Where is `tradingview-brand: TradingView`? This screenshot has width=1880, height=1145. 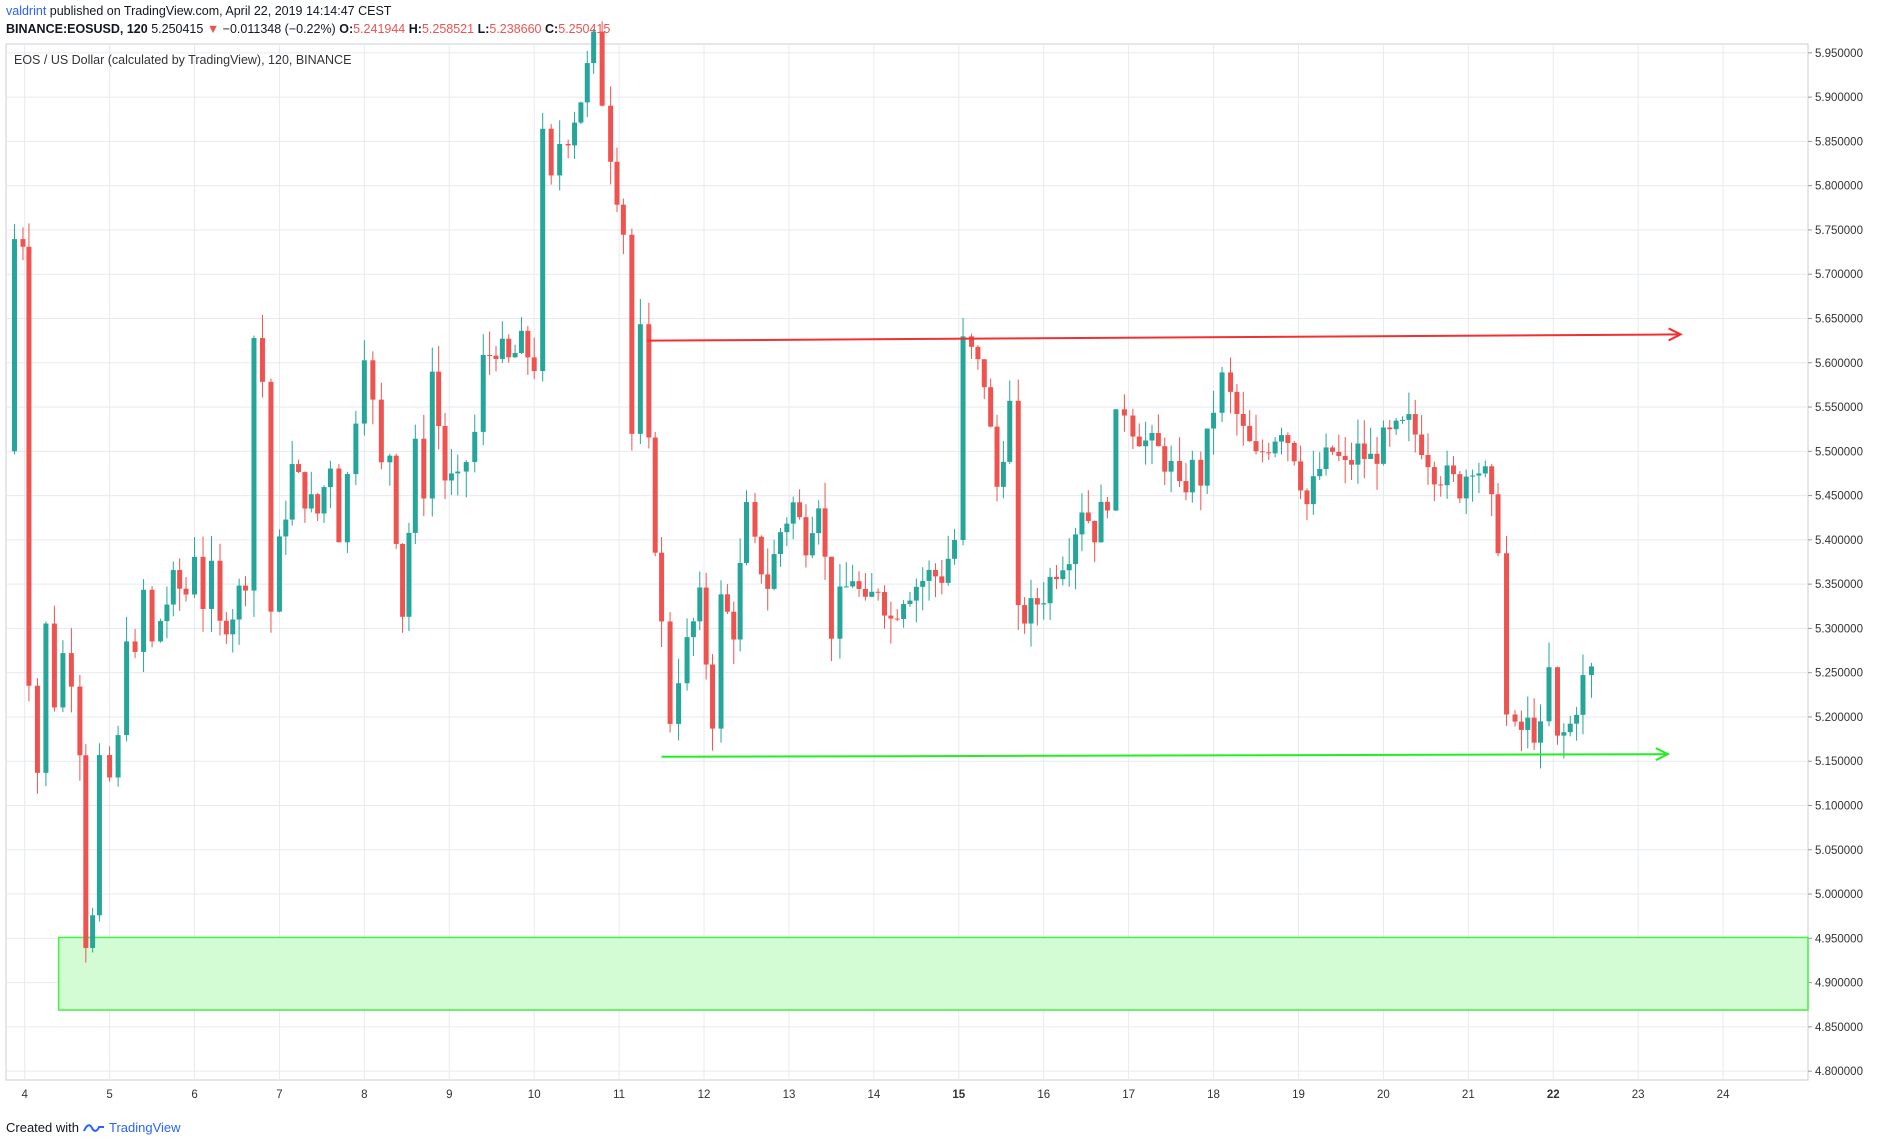 tradingview-brand: TradingView is located at coordinates (144, 1127).